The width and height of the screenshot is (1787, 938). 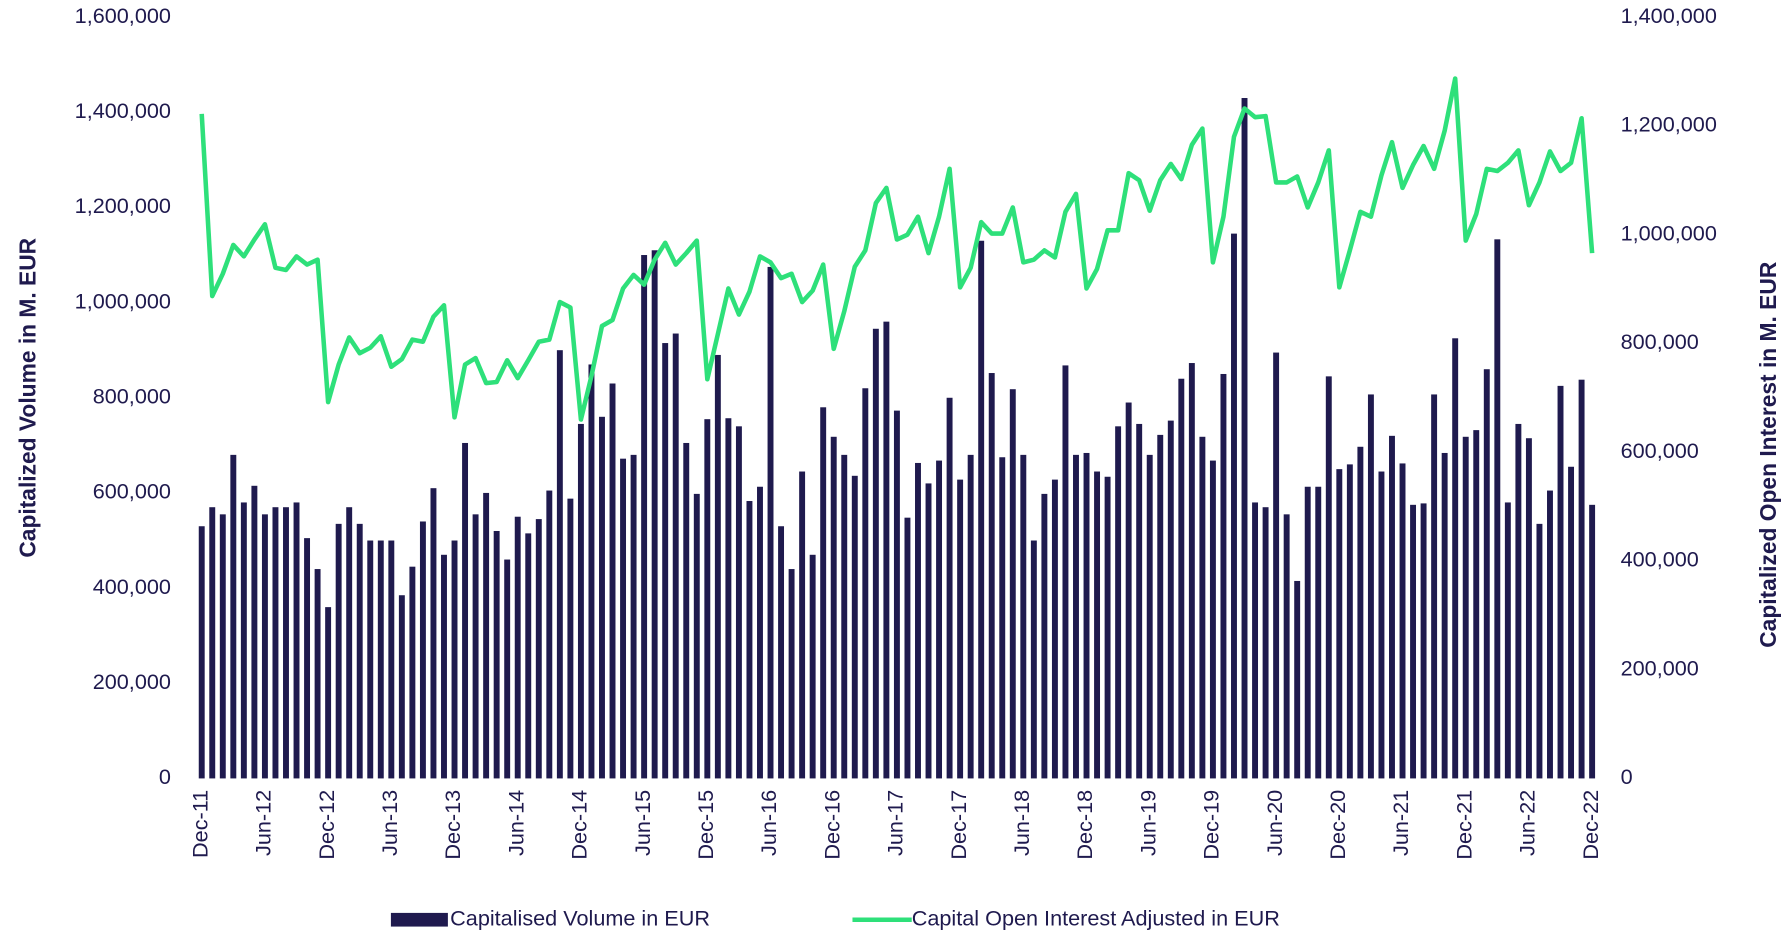 What do you see at coordinates (768, 823) in the screenshot?
I see `x-tick-label: Jun-16` at bounding box center [768, 823].